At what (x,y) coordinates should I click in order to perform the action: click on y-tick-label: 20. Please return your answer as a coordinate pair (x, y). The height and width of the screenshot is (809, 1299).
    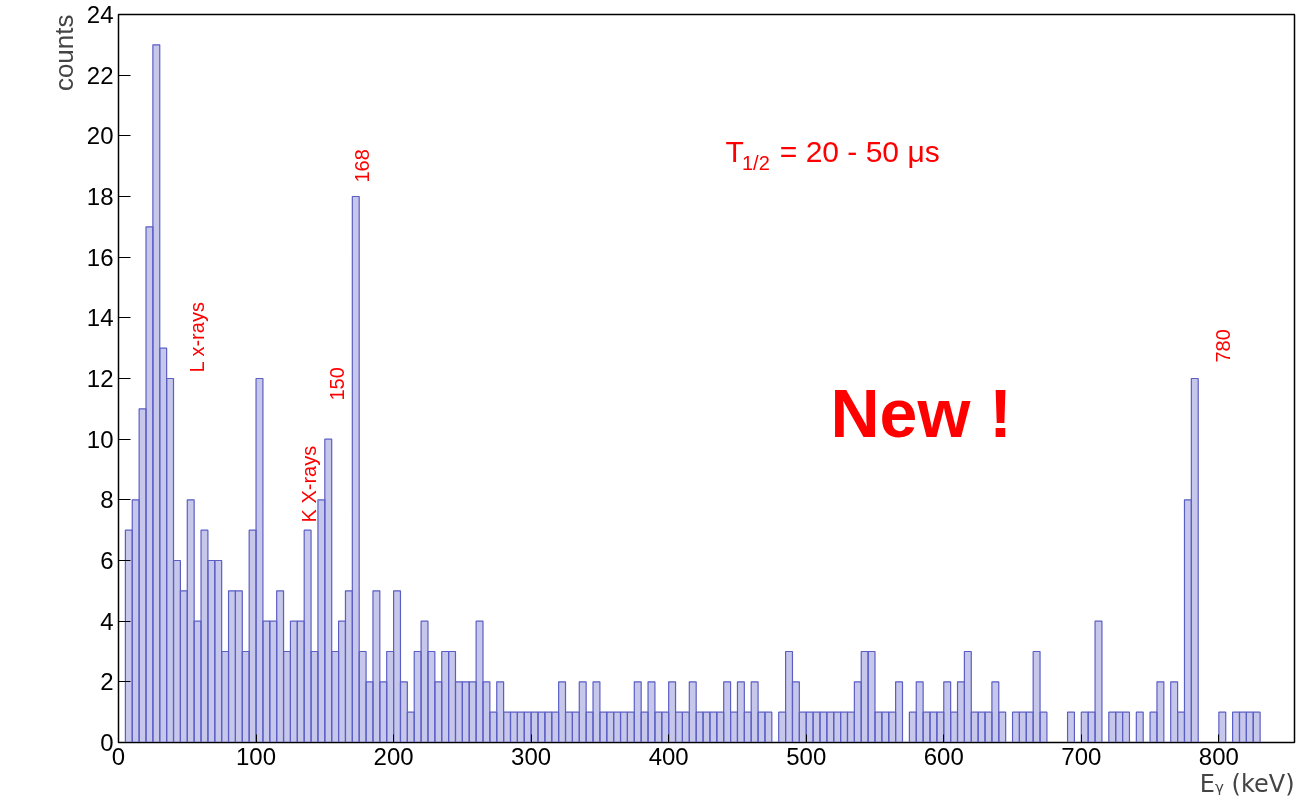
    Looking at the image, I should click on (100, 136).